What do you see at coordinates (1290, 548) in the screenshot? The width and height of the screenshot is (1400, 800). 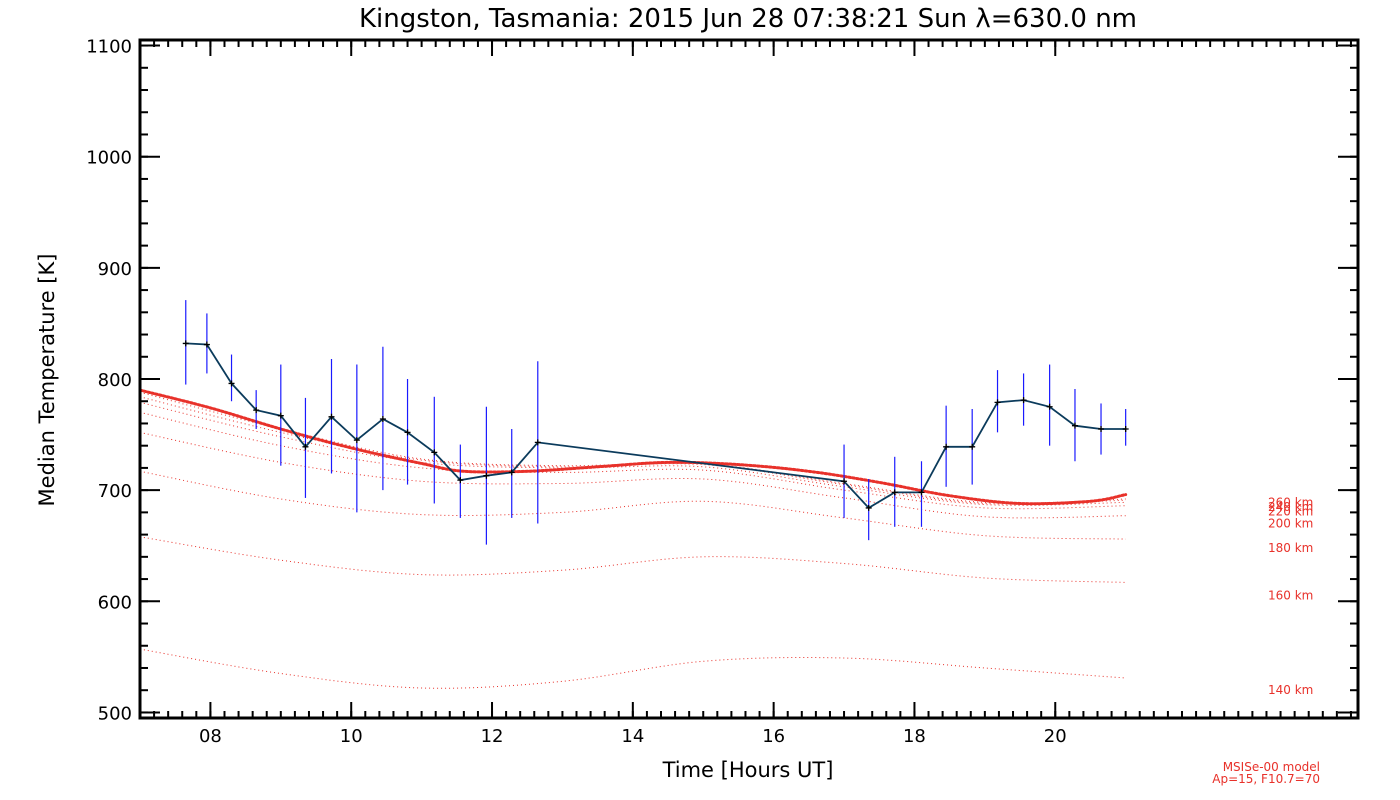 I see `model-label-180-km: 180 km` at bounding box center [1290, 548].